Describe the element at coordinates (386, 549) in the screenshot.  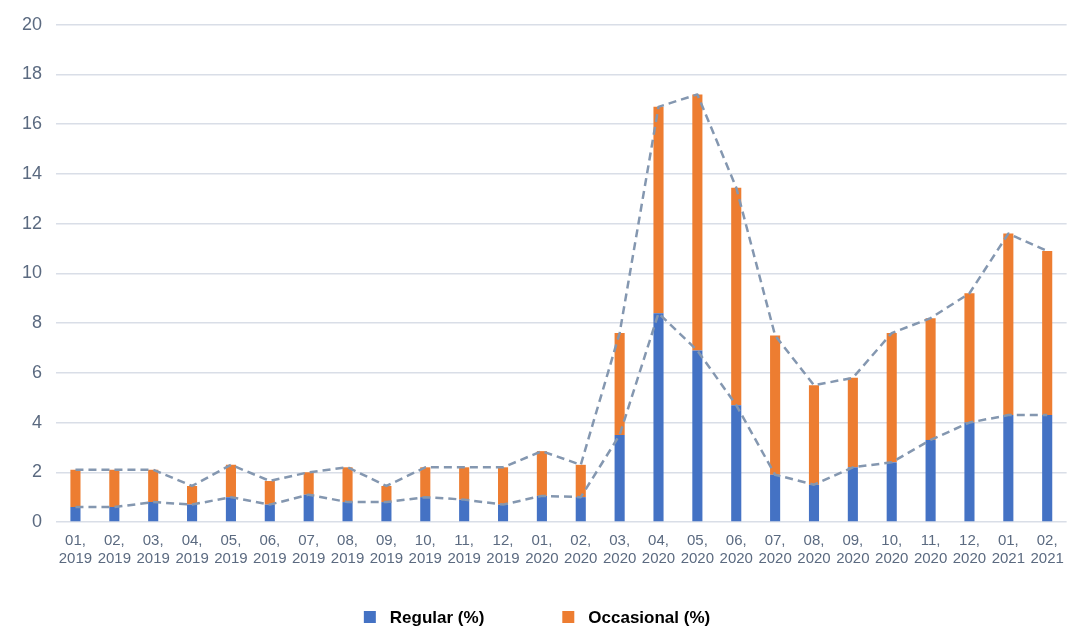
I see `x-tick-label: 09, 2019` at that location.